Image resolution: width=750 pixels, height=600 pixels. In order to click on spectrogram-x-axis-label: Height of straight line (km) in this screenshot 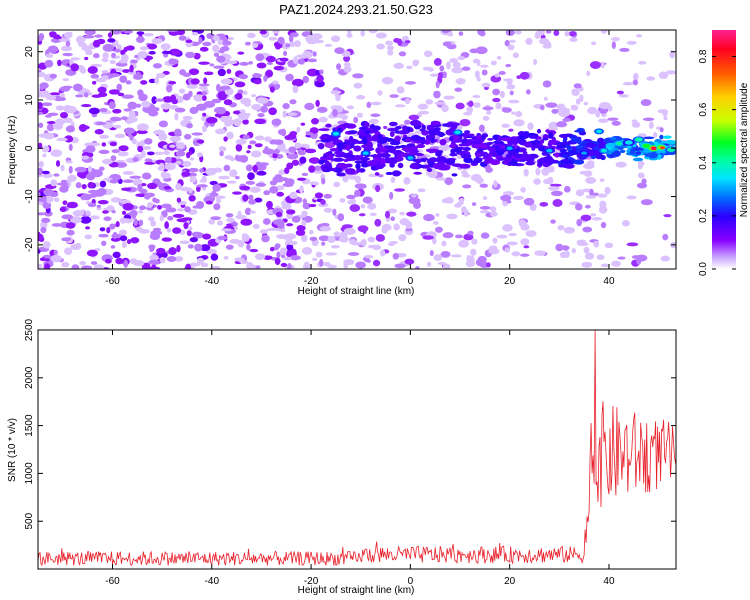, I will do `click(356, 291)`.